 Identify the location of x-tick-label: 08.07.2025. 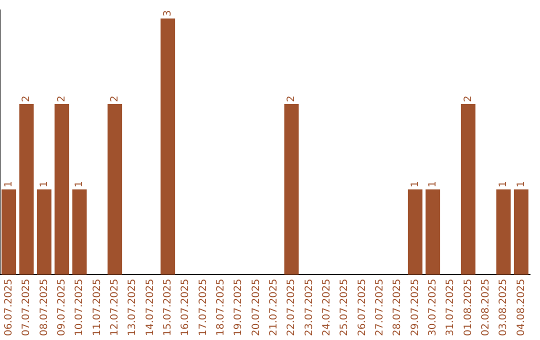
(44, 307).